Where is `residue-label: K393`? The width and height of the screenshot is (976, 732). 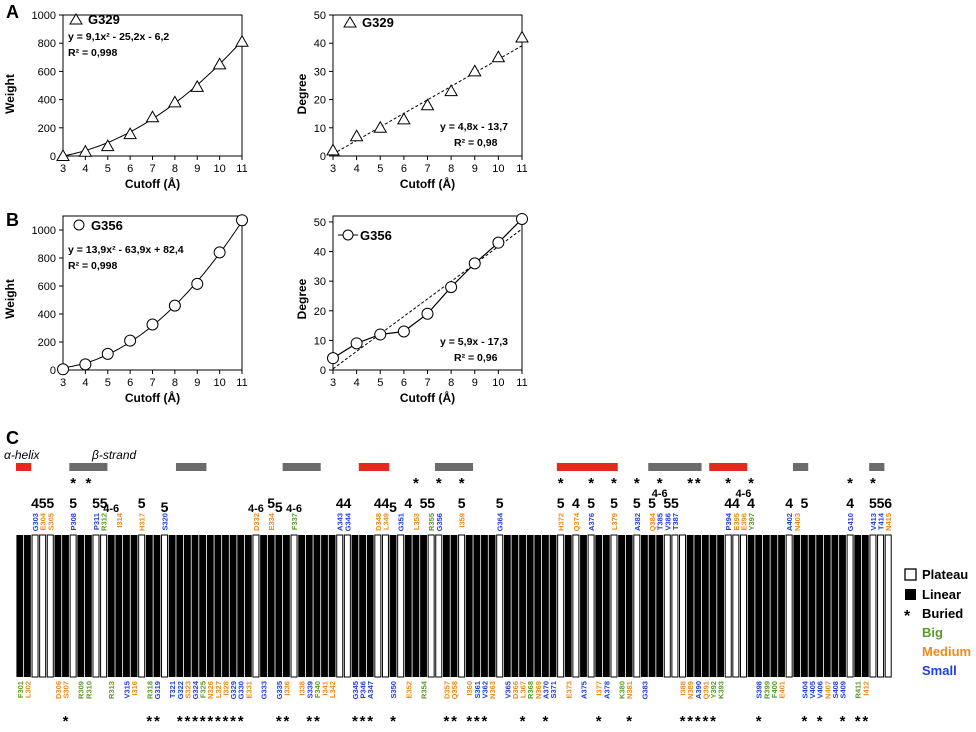
residue-label: K393 is located at coordinates (721, 690).